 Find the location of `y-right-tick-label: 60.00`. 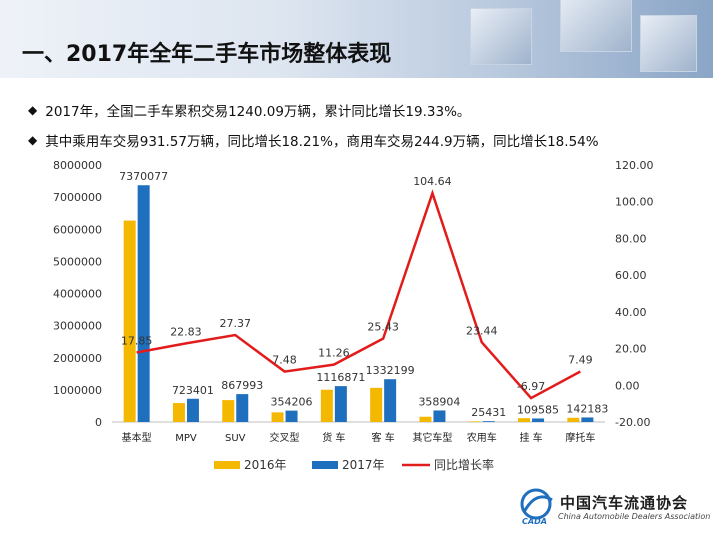

y-right-tick-label: 60.00 is located at coordinates (631, 275).